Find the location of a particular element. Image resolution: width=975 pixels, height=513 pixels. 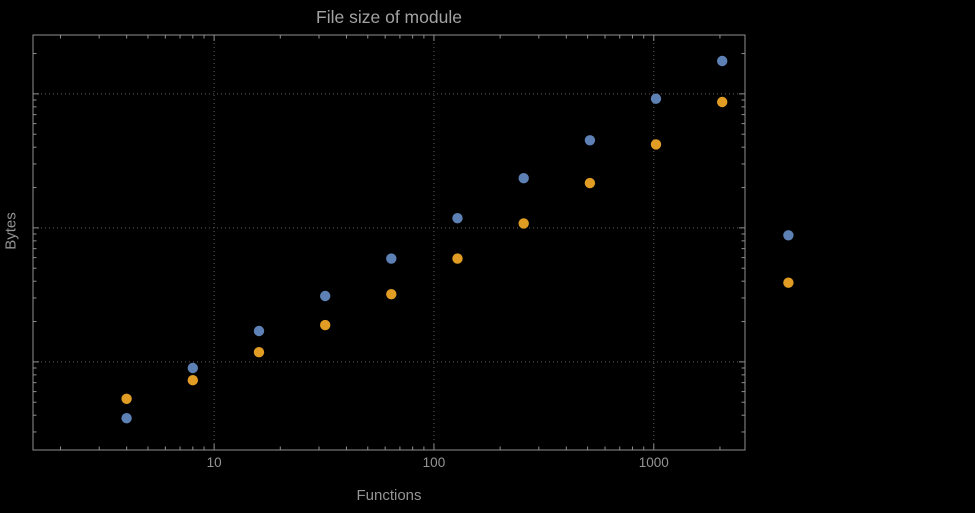

x-tick-label: 1000 is located at coordinates (653, 462).